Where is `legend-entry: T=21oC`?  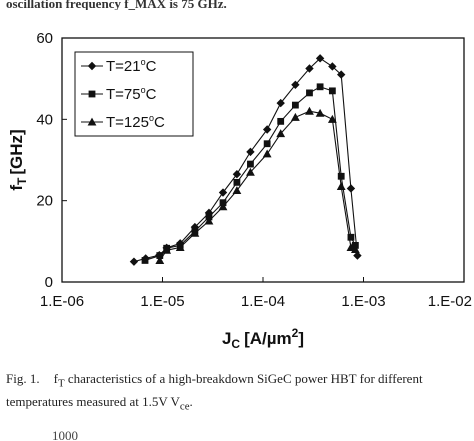
legend-entry: T=21oC is located at coordinates (119, 66).